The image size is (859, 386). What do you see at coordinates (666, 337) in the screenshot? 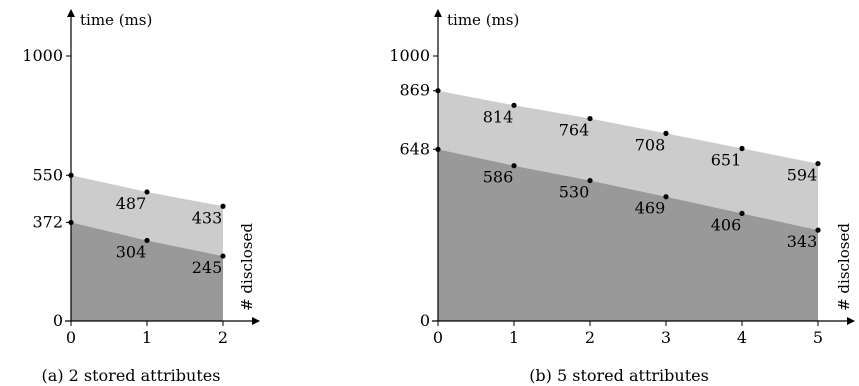
I see `x-tick-label: 3` at bounding box center [666, 337].